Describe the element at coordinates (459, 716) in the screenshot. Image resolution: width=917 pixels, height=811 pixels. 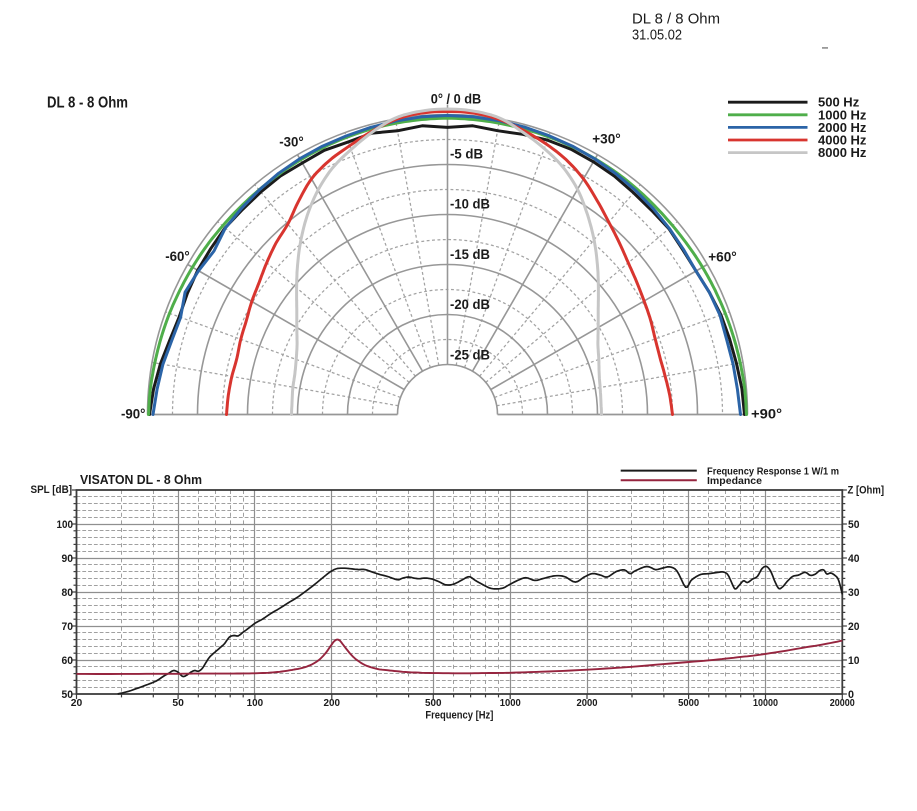
I see `svg-text: Frequency [Hz]` at that location.